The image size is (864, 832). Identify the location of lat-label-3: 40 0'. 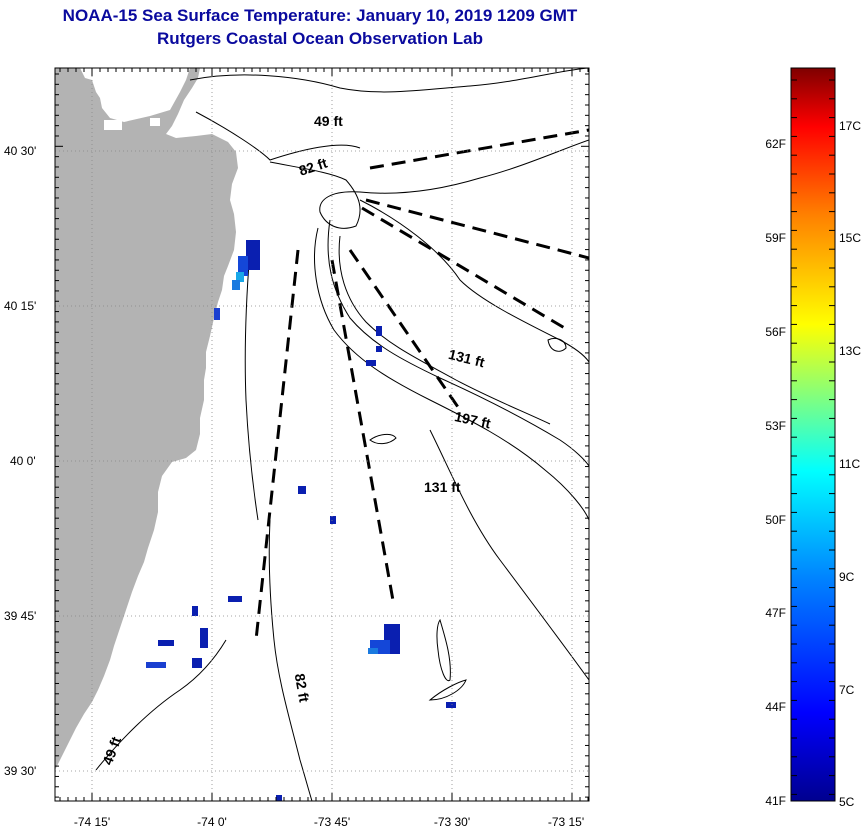
(23, 461).